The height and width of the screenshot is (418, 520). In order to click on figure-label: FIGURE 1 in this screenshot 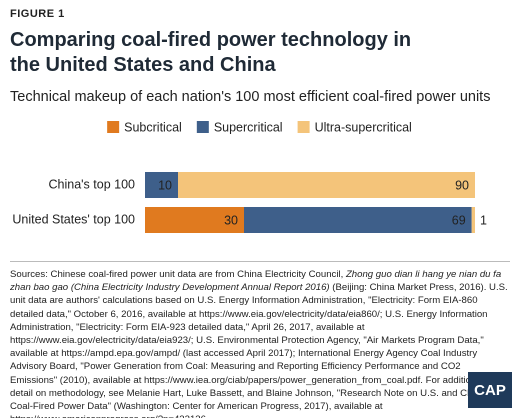, I will do `click(37, 14)`.